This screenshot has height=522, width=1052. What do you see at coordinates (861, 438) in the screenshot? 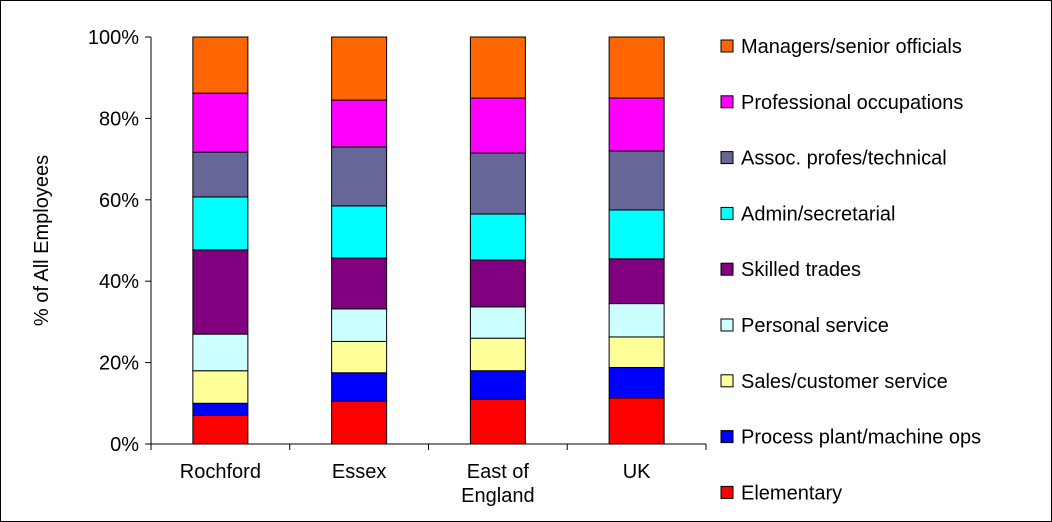
I see `legend-label: Process plant/machine ops` at bounding box center [861, 438].